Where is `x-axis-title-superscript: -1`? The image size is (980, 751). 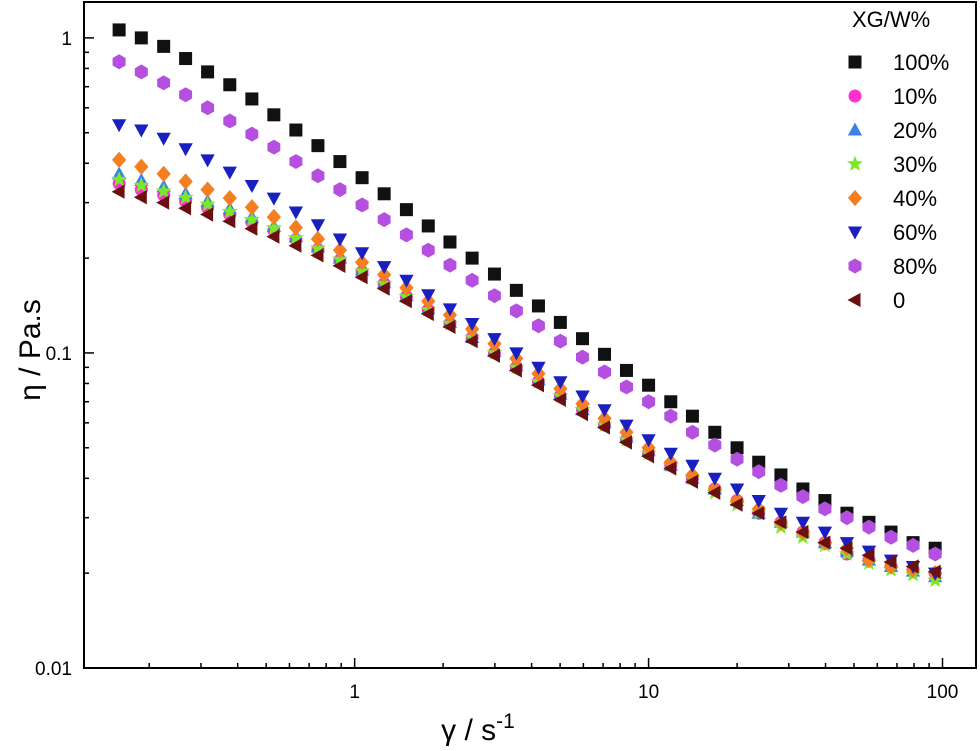 x-axis-title-superscript: -1 is located at coordinates (505, 721).